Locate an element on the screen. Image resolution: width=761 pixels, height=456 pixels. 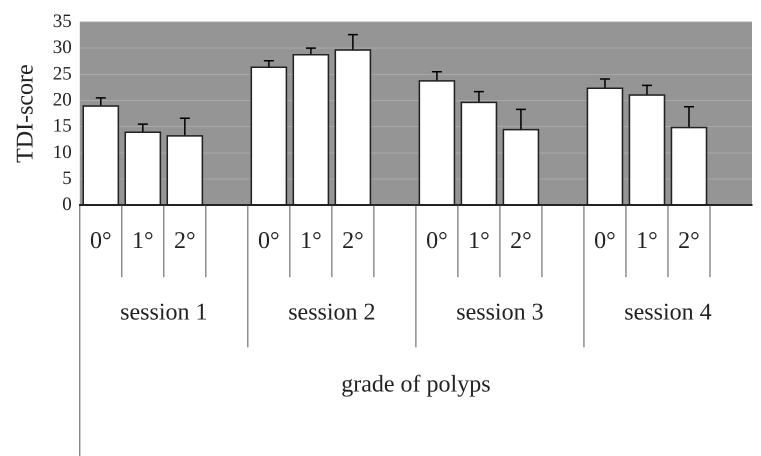
y-tick-label: 15 is located at coordinates (62, 126).